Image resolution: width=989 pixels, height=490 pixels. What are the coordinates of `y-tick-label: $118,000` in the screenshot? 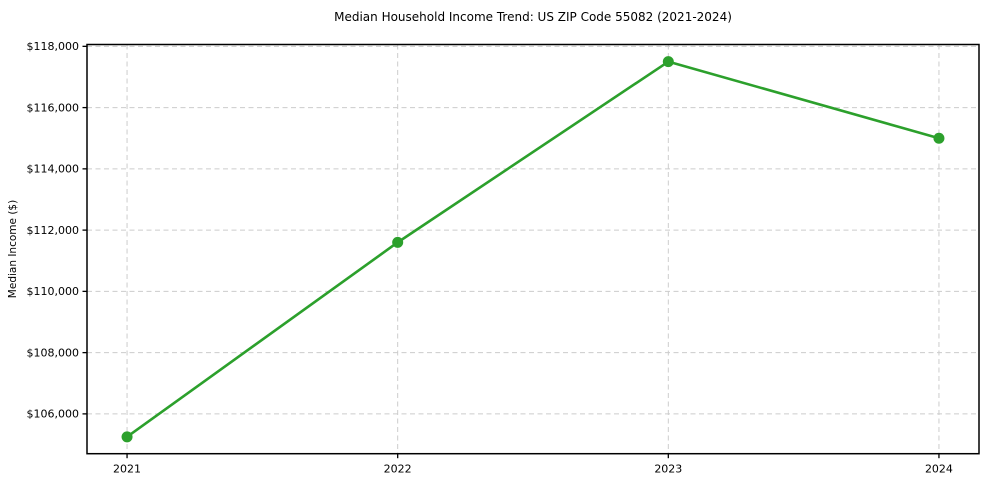 It's located at (53, 46).